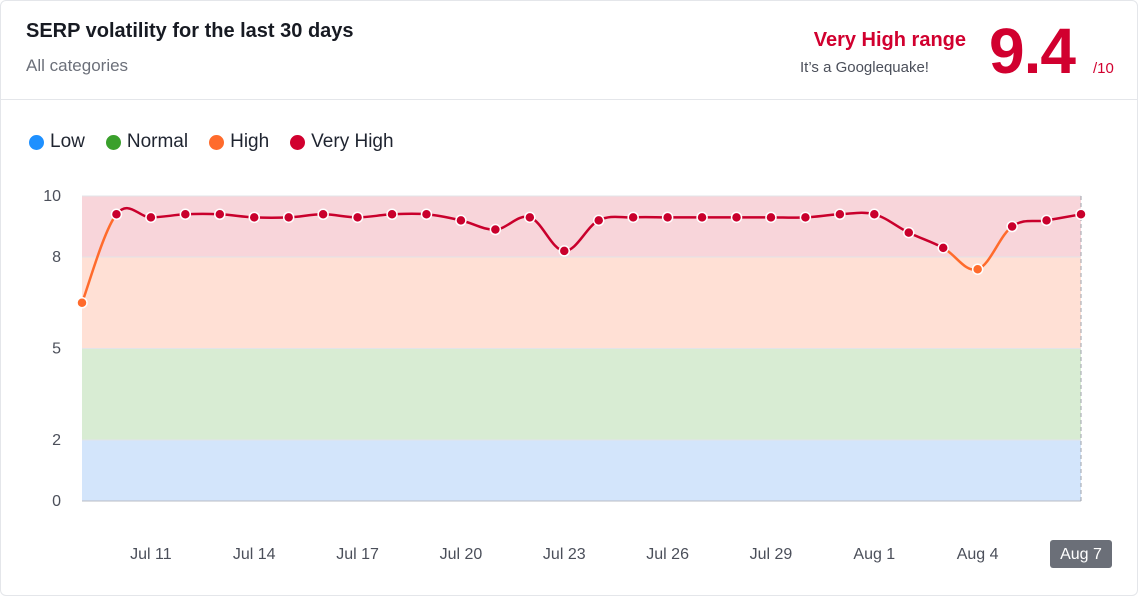 This screenshot has height=596, width=1138. I want to click on legend-item-very-high: Very High, so click(342, 142).